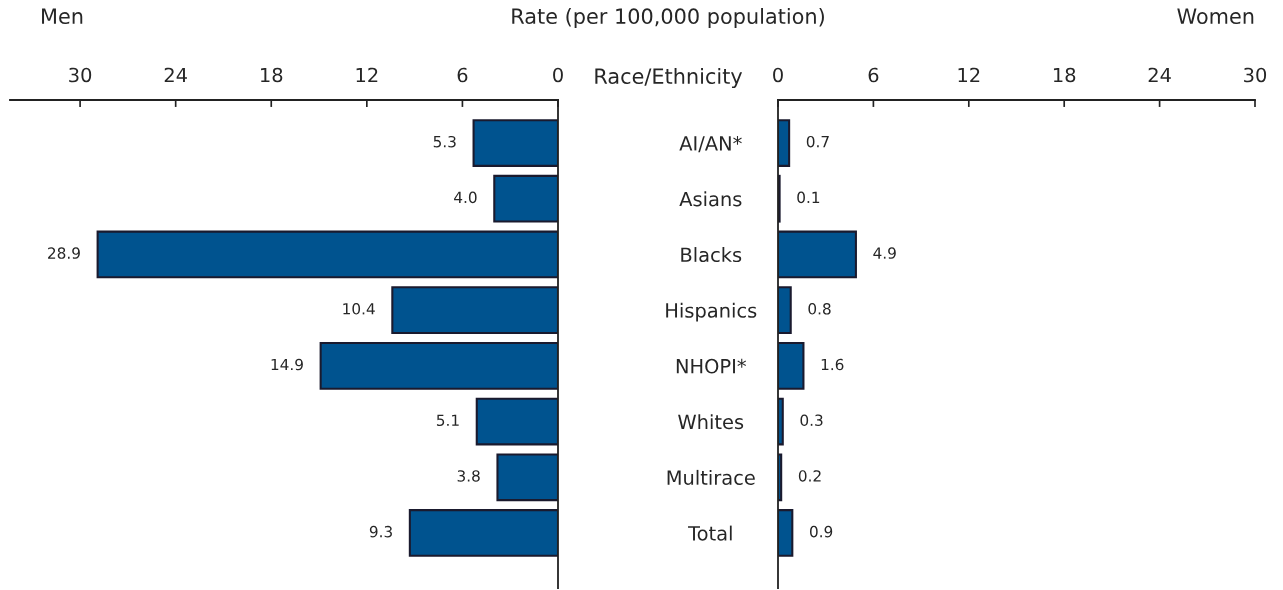 This screenshot has height=590, width=1283. Describe the element at coordinates (468, 476) in the screenshot. I see `data-label: 3.8` at that location.